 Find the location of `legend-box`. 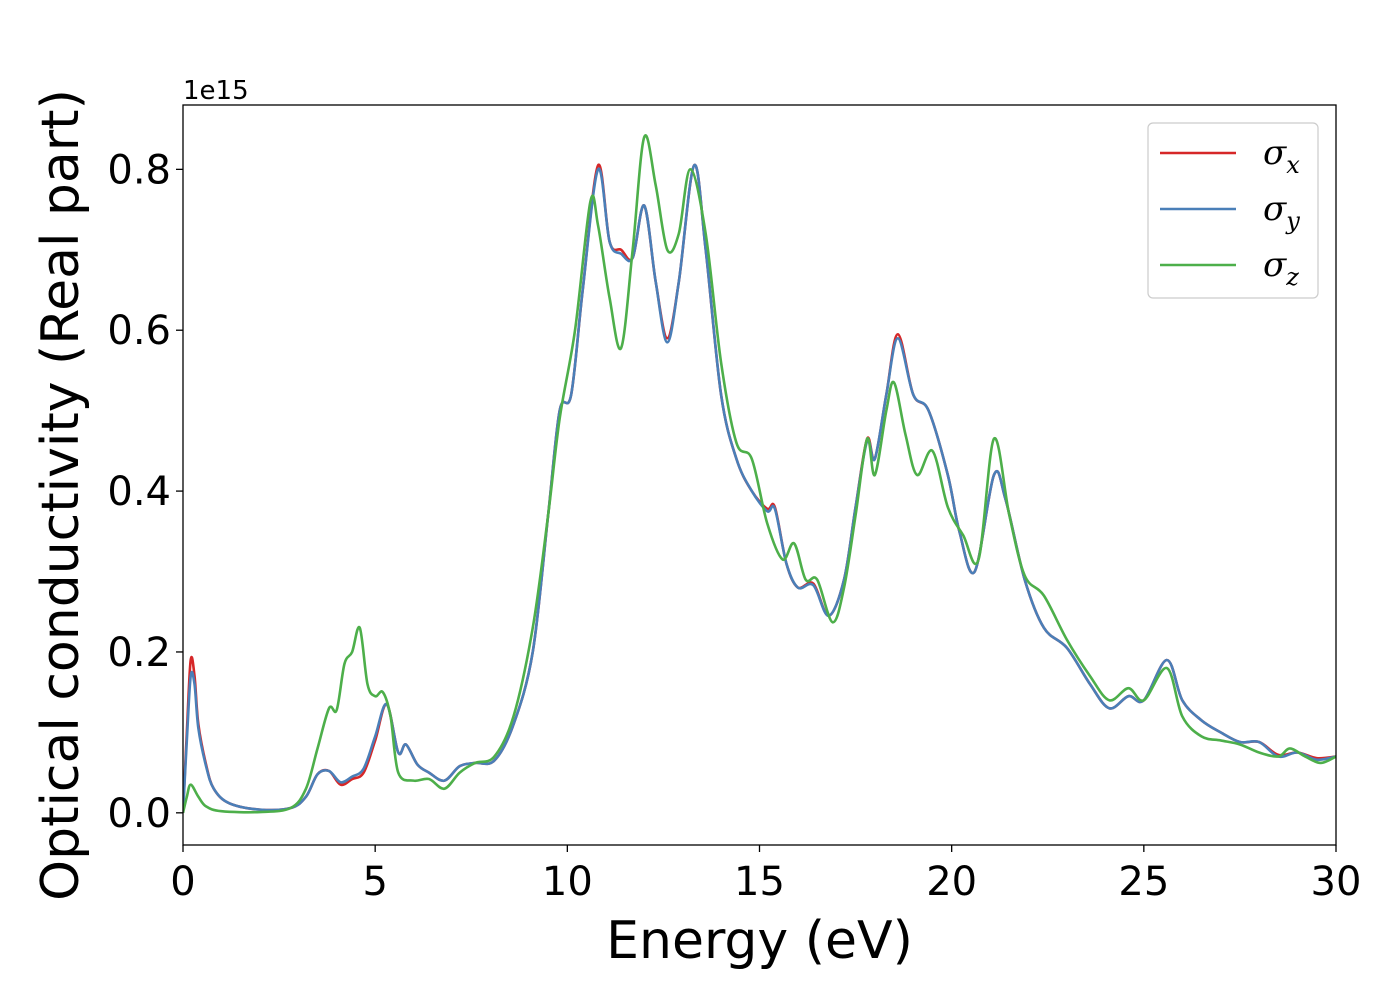

legend-box is located at coordinates (1233, 210).